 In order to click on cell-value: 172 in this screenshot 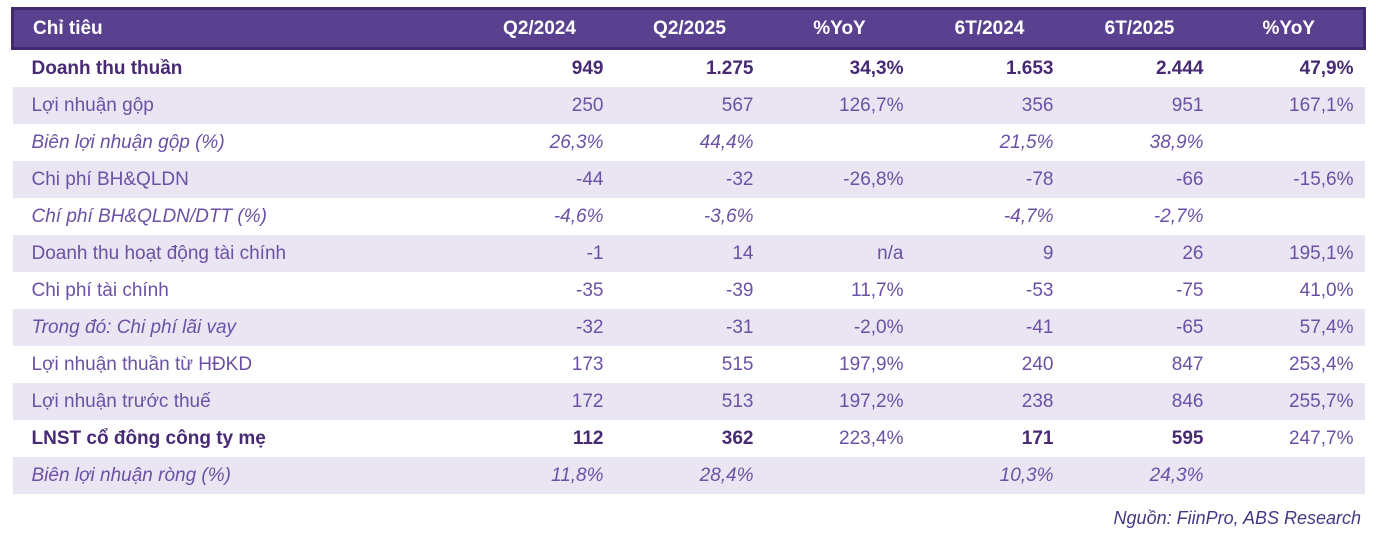, I will do `click(587, 401)`.